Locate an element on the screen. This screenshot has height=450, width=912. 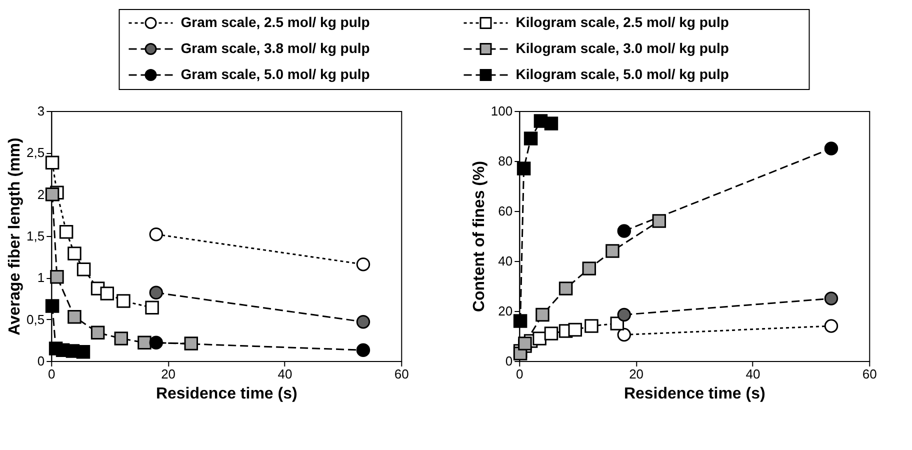
y-tick-label: 1 is located at coordinates (41, 278).